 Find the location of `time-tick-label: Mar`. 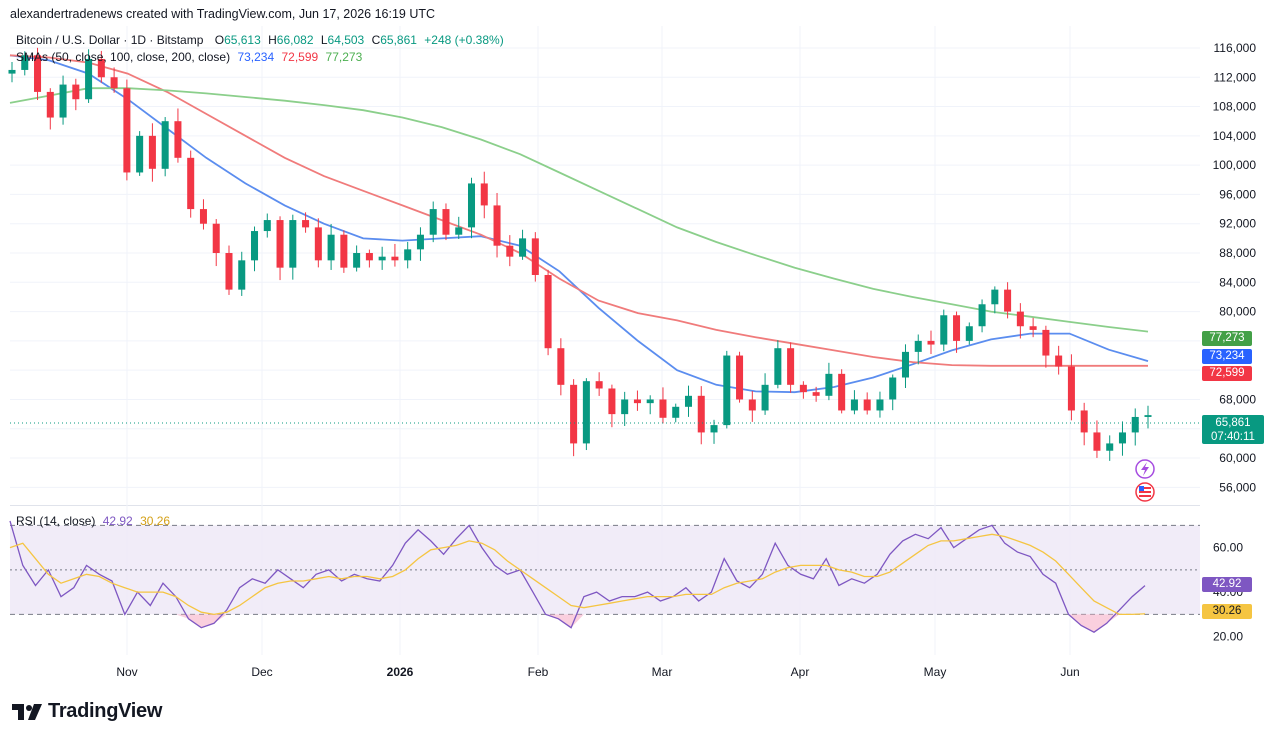

time-tick-label: Mar is located at coordinates (662, 672).